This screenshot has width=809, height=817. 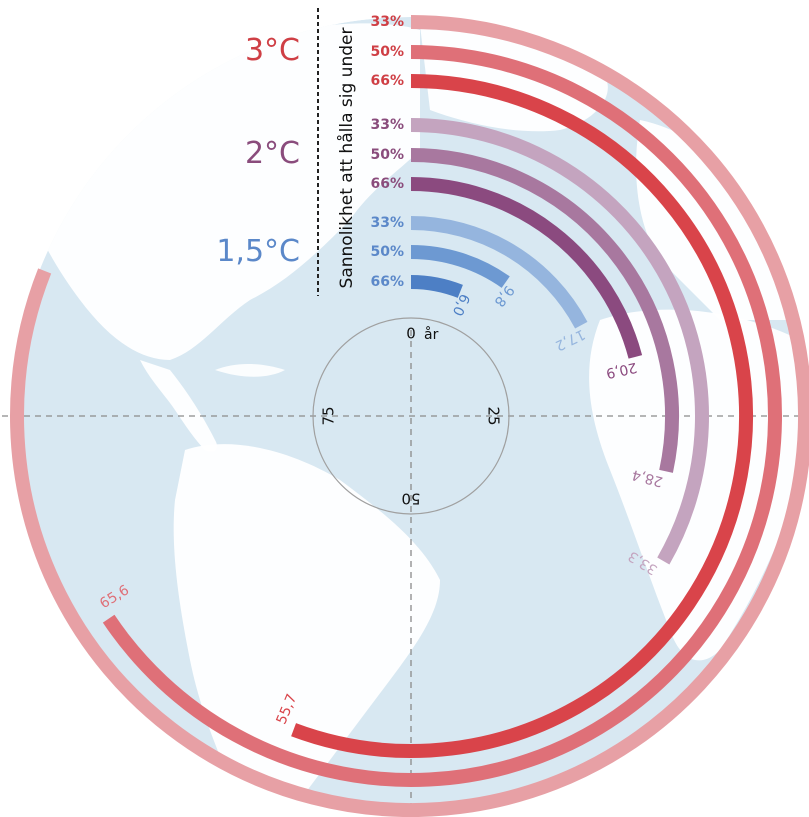 I want to click on value-label: 20,9, so click(x=621, y=370).